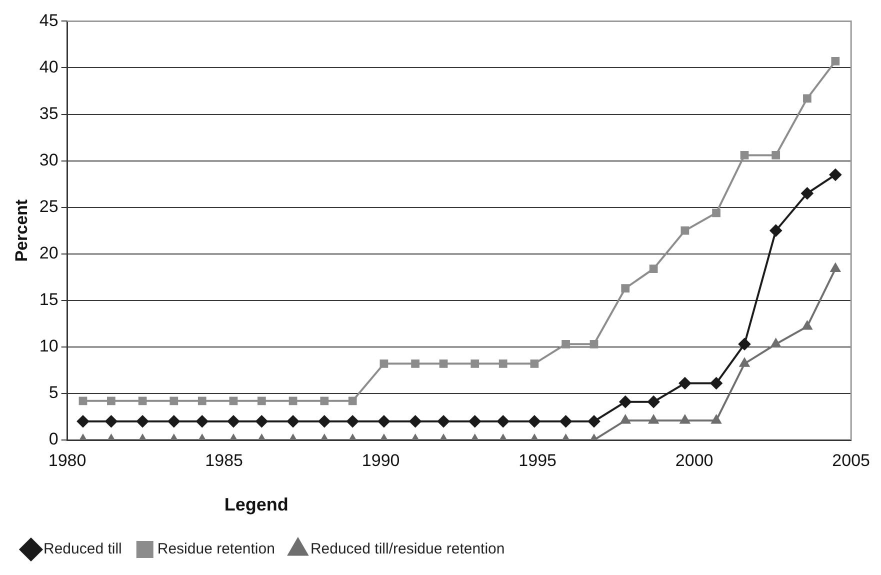  I want to click on legend-label: Reduced till/residue retention, so click(407, 549).